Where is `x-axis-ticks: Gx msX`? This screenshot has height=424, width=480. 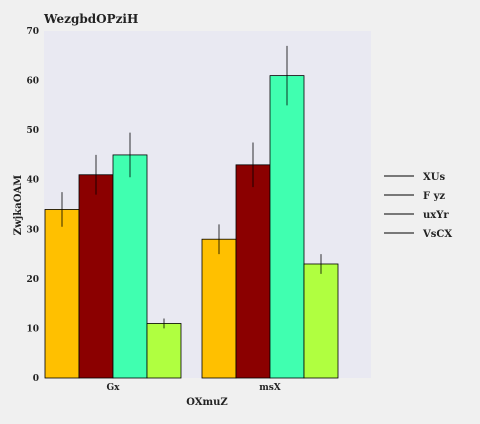
x-axis-ticks: Gx msX is located at coordinates (193, 388).